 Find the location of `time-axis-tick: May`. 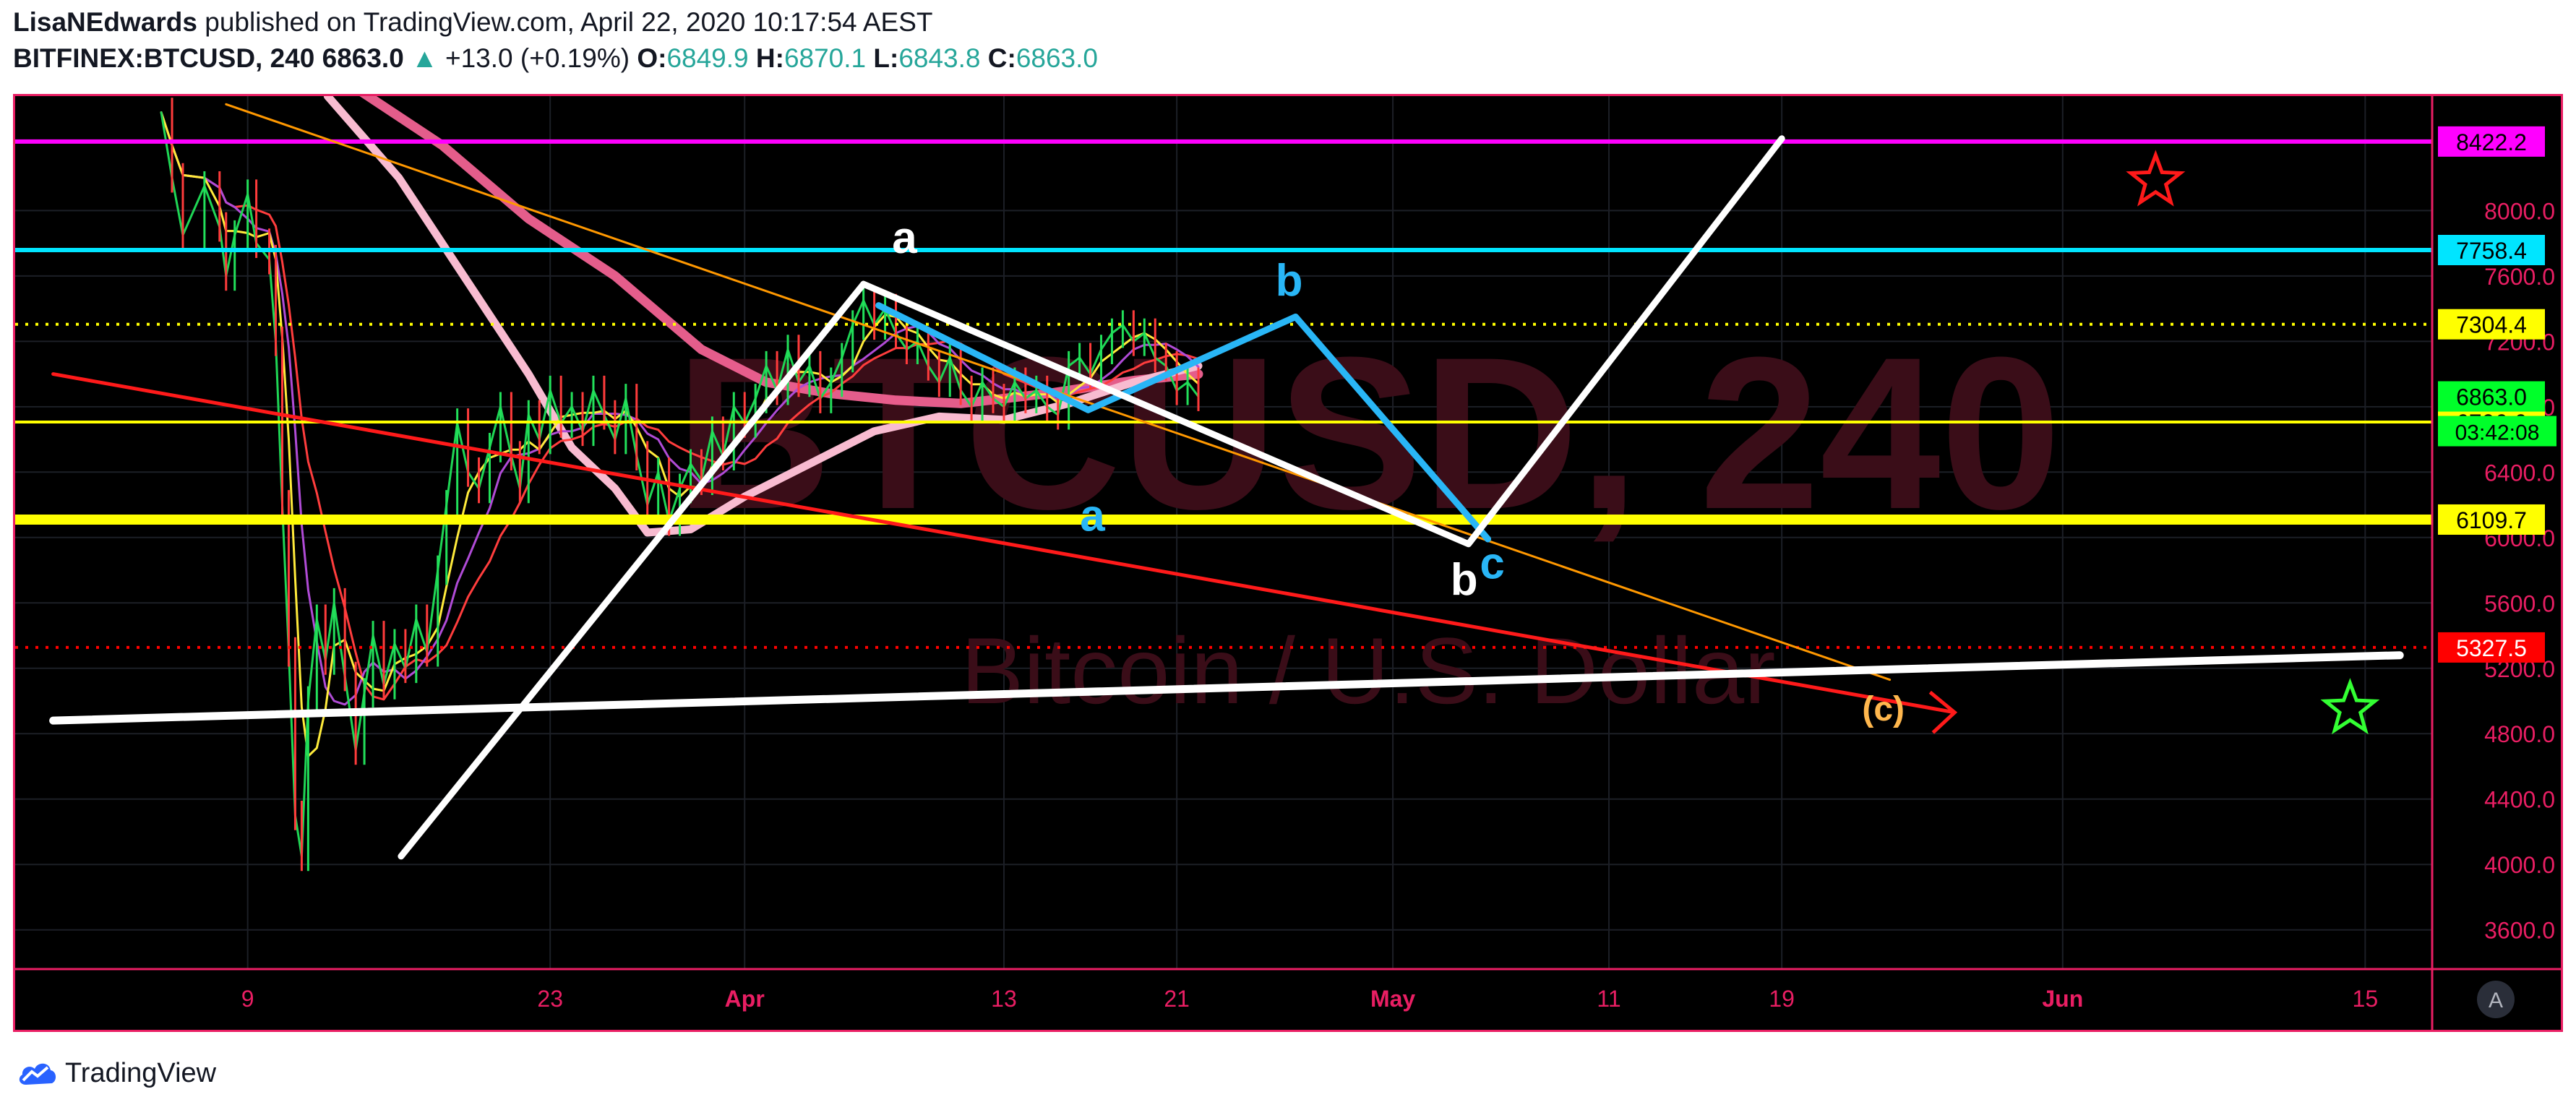

time-axis-tick: May is located at coordinates (1392, 999).